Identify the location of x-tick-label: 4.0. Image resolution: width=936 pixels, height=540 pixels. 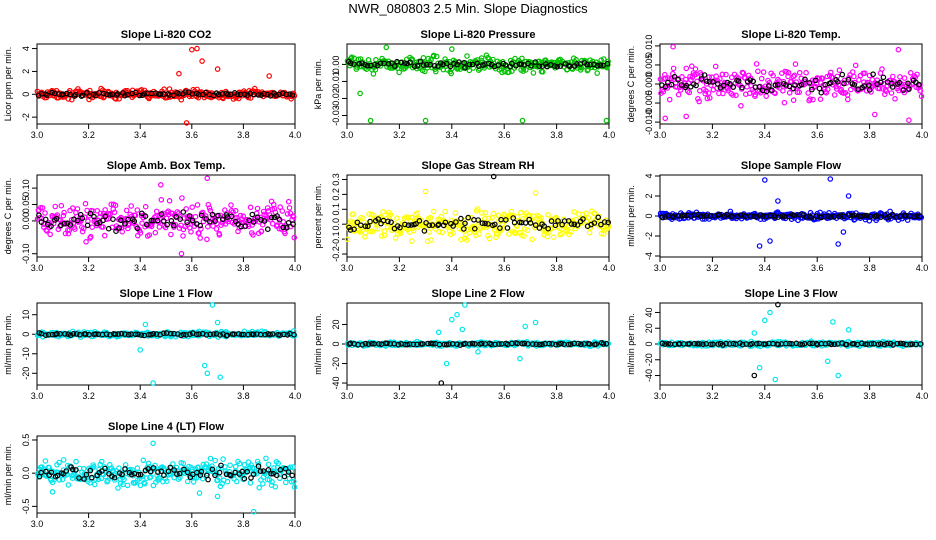
(609, 135).